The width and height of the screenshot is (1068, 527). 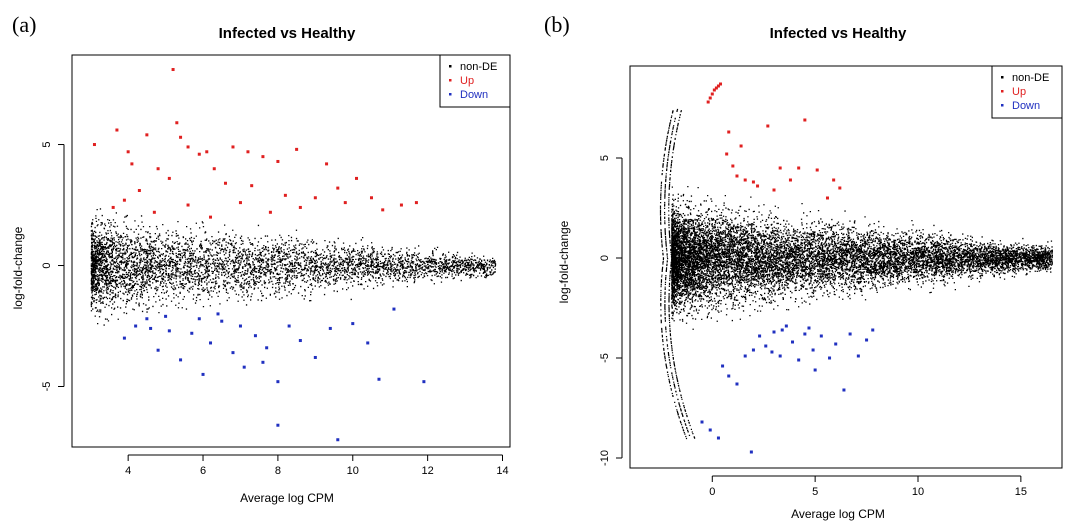 What do you see at coordinates (475, 81) in the screenshot?
I see `legend-box` at bounding box center [475, 81].